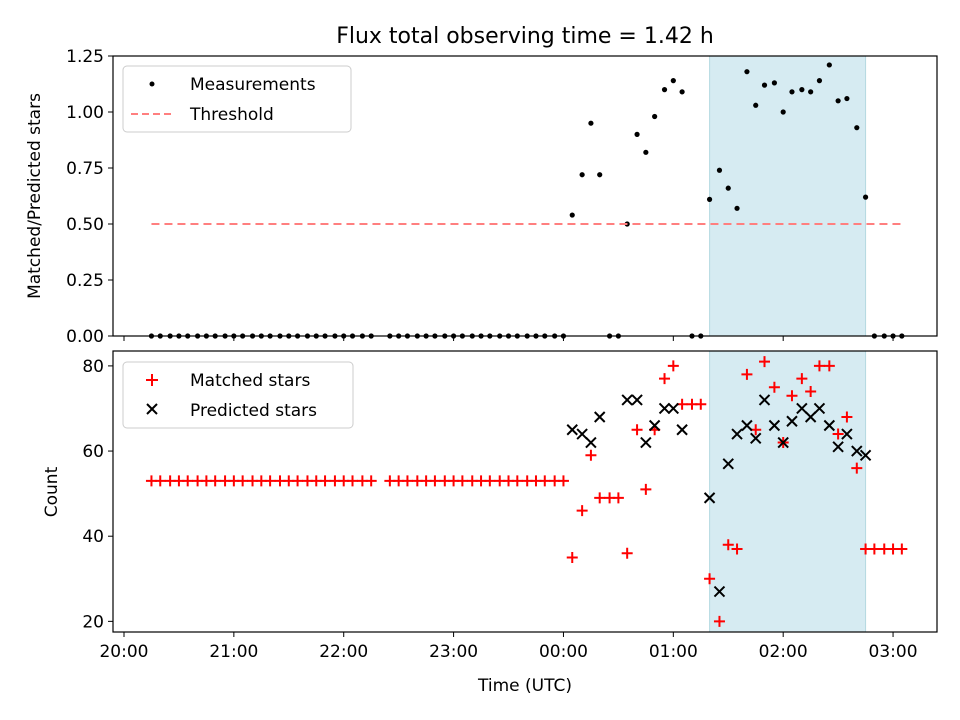 The height and width of the screenshot is (720, 960). Describe the element at coordinates (231, 115) in the screenshot. I see `legend-label-threshold: Threshold` at that location.